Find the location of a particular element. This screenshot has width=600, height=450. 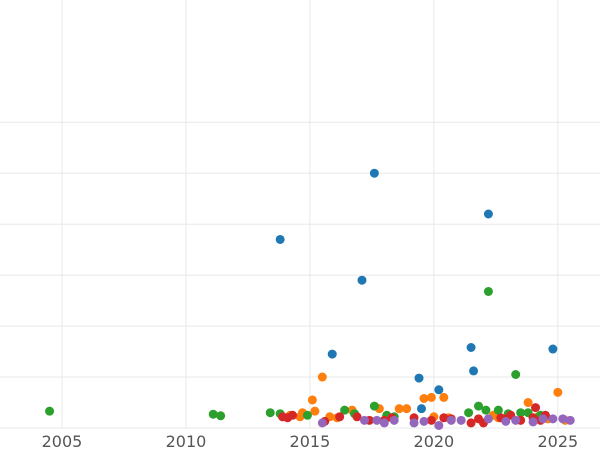

x-tick-label: 2010 is located at coordinates (186, 441).